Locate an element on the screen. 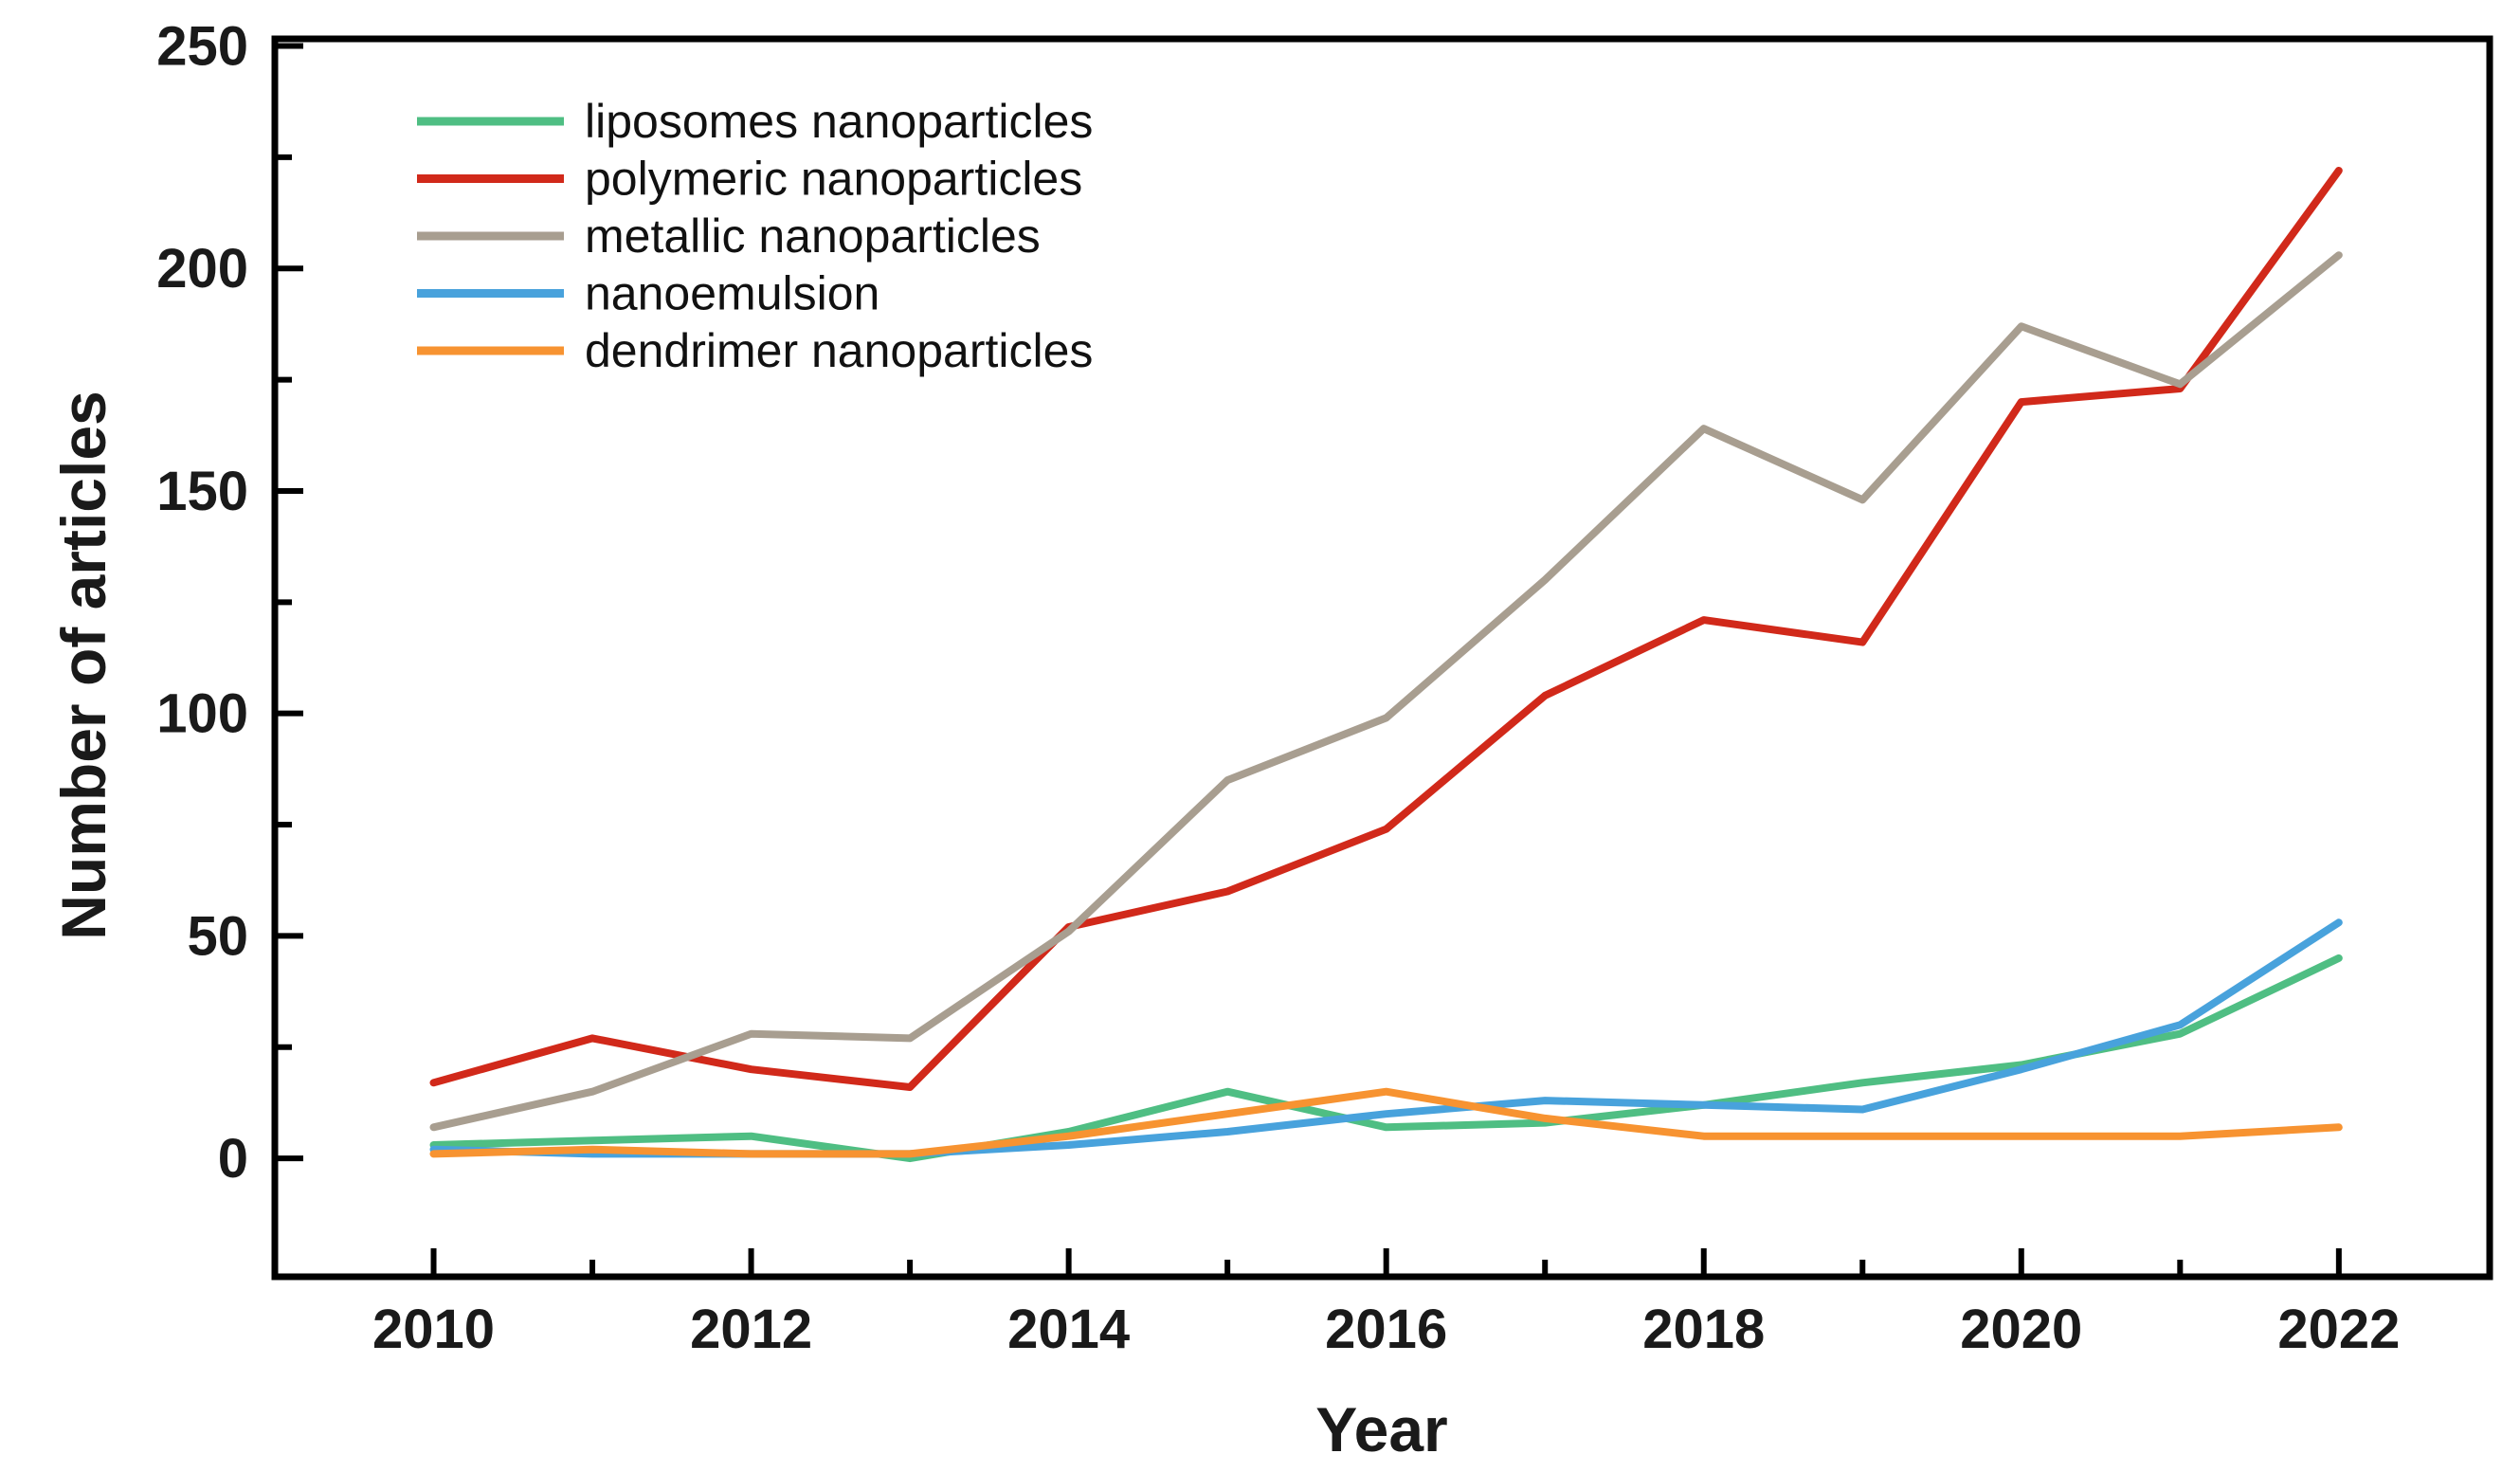 This screenshot has height=1472, width=2520. legend-label-polymeric-nanoparticles: polymeric nanoparticles is located at coordinates (834, 179).